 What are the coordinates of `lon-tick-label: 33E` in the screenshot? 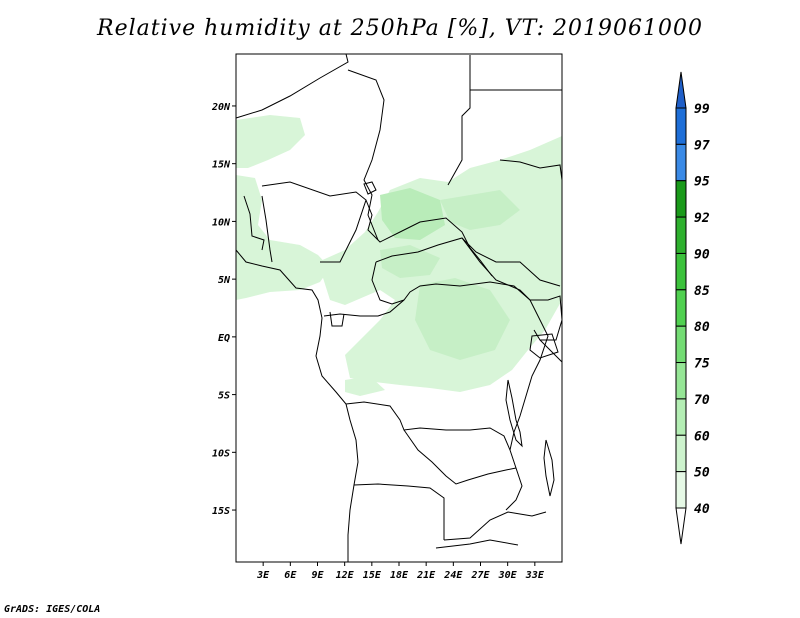 It's located at (535, 575).